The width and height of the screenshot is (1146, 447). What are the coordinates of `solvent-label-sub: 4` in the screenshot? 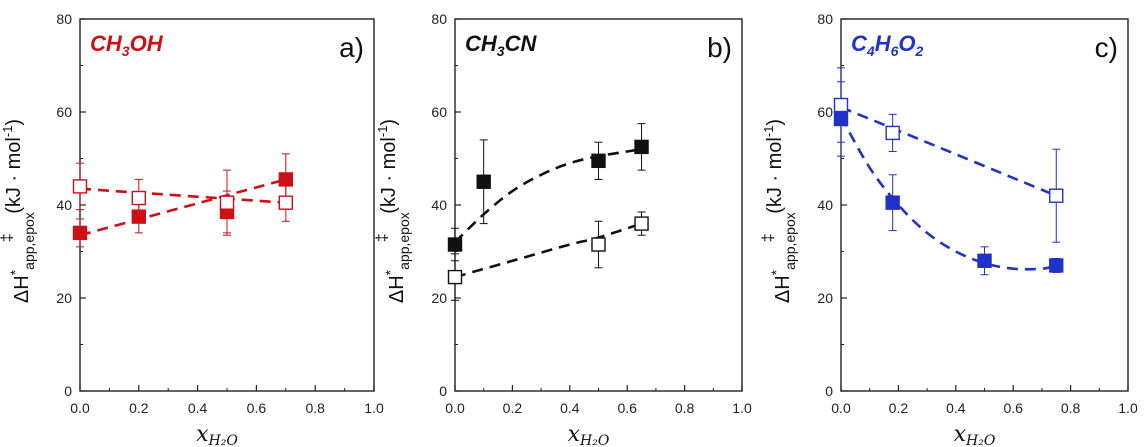 It's located at (870, 51).